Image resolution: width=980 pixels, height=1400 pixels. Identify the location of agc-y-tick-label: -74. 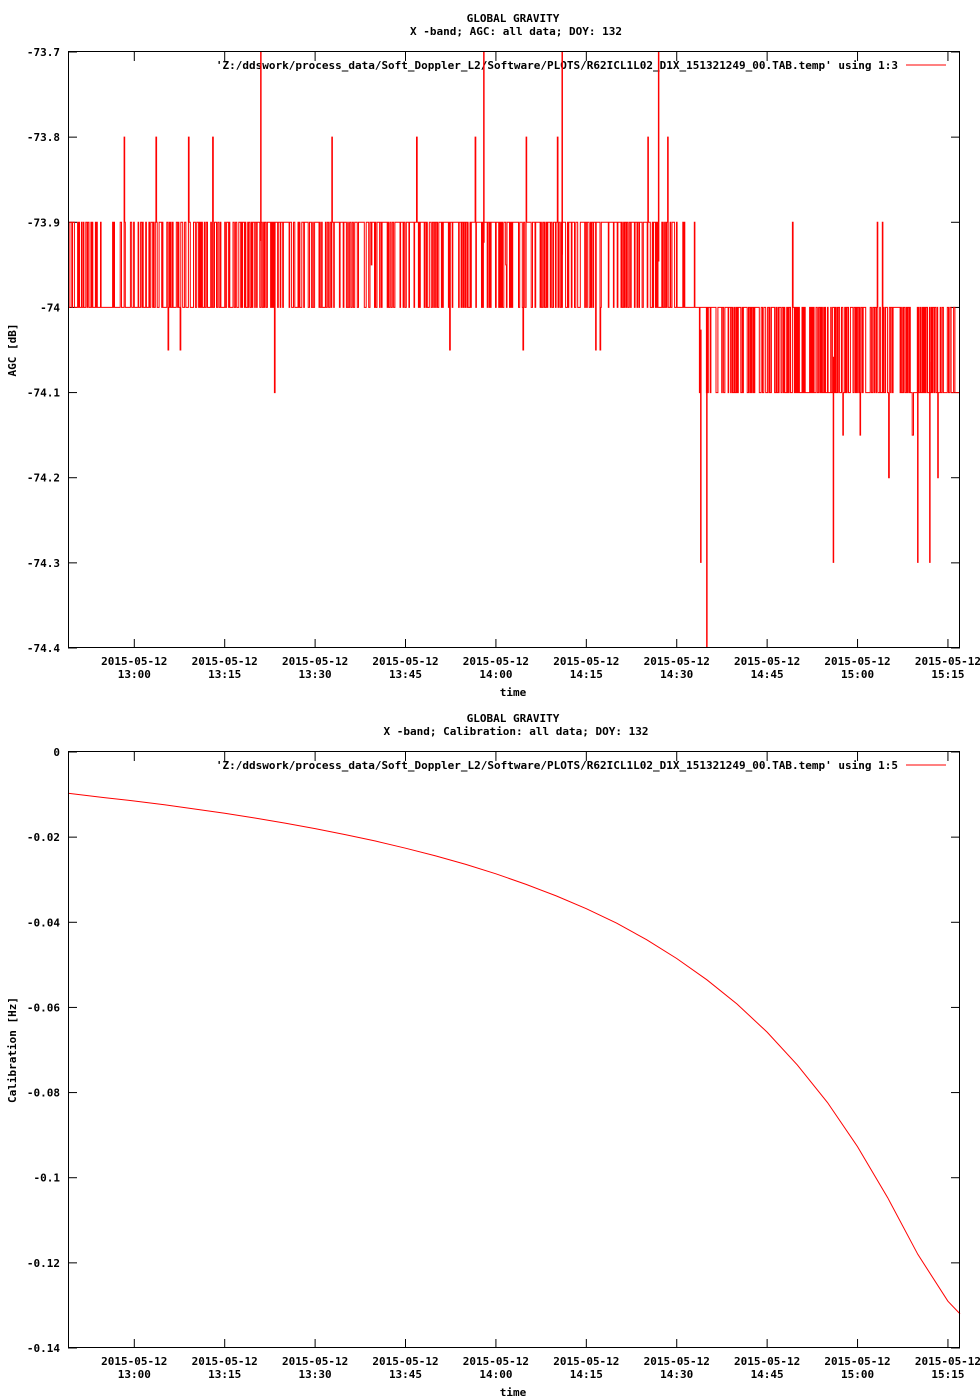
(50, 307).